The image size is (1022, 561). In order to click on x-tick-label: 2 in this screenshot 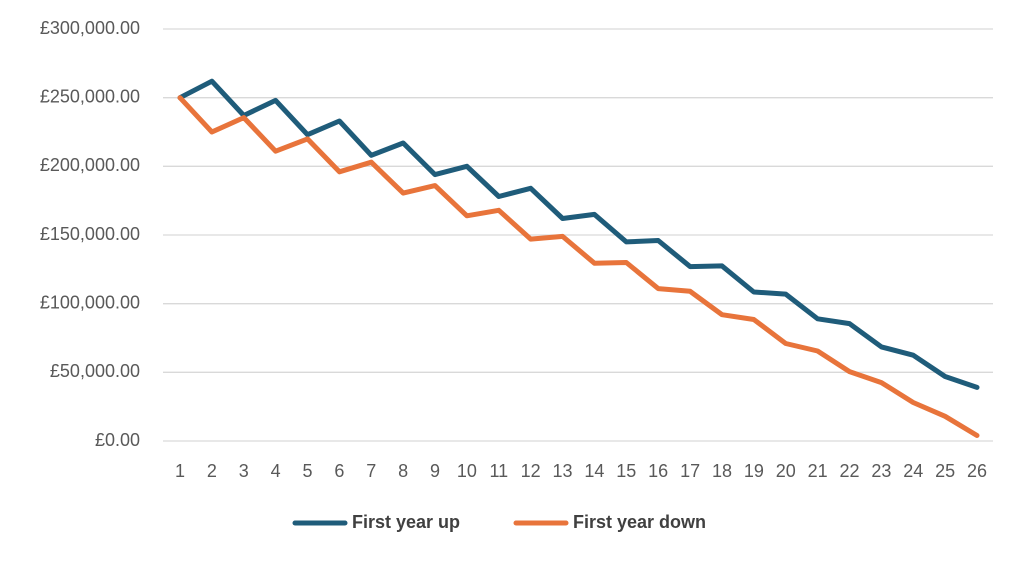, I will do `click(212, 471)`.